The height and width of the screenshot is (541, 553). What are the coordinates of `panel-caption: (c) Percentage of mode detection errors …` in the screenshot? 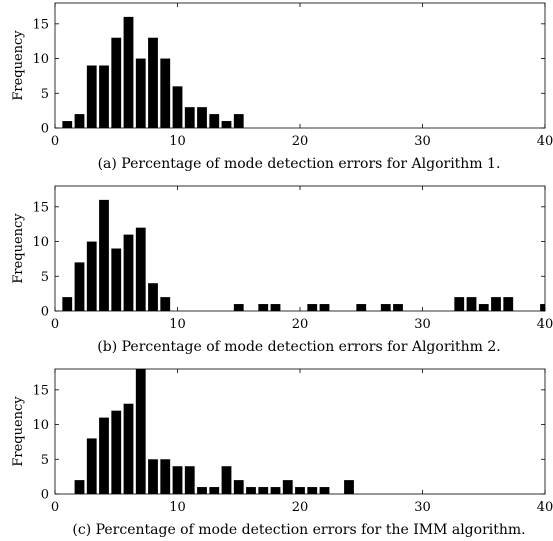 It's located at (298, 530).